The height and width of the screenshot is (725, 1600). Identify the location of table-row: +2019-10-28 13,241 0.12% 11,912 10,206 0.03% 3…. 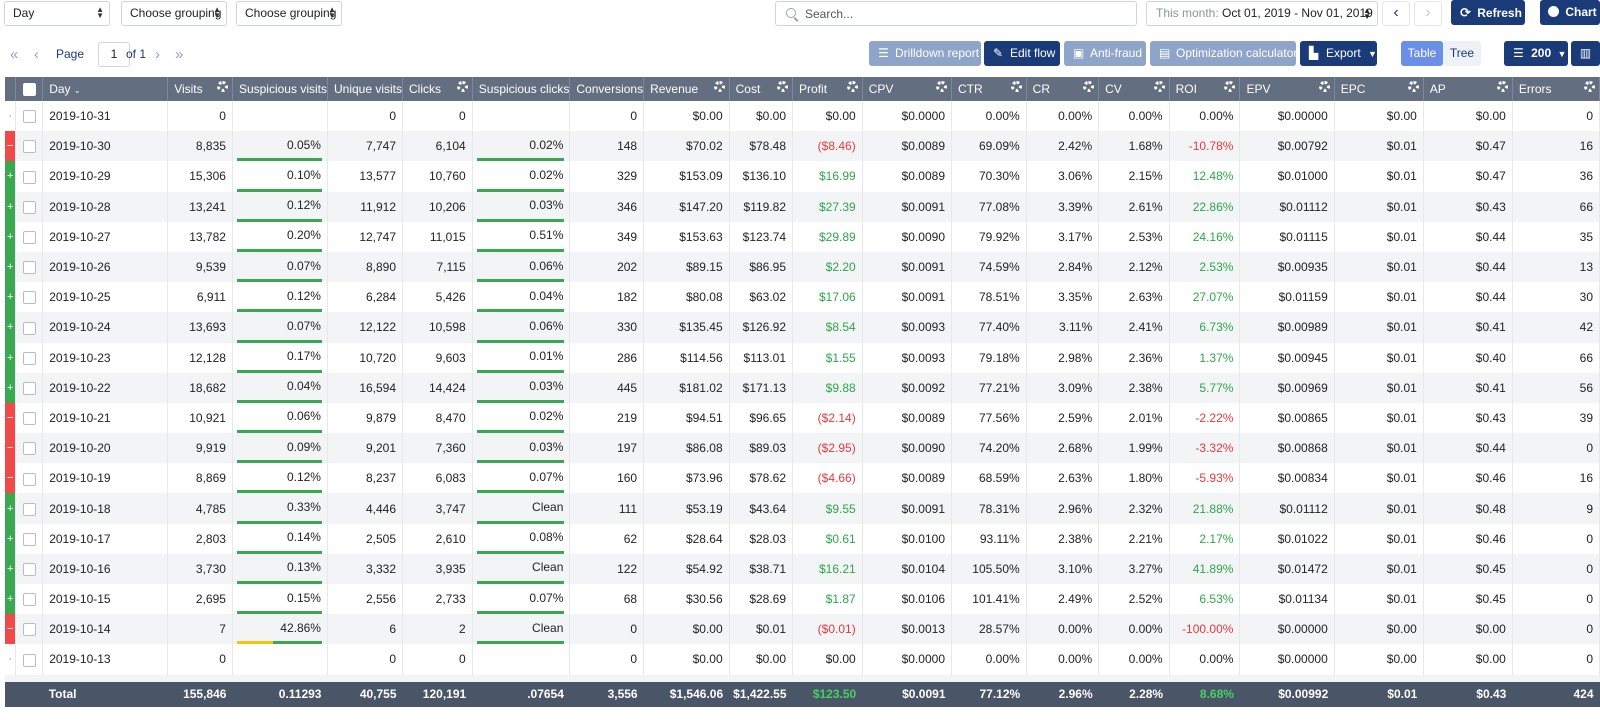
(802, 206).